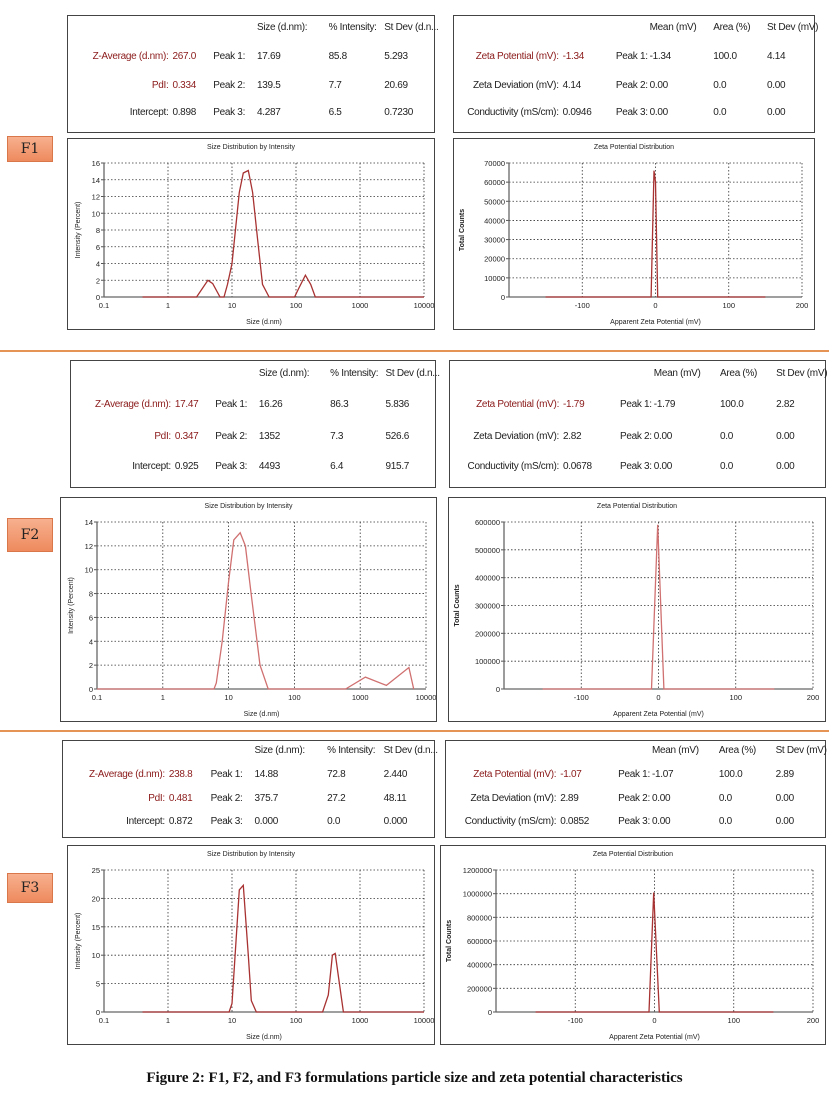 The width and height of the screenshot is (829, 1102). Describe the element at coordinates (477, 870) in the screenshot. I see `y-tick-label: 1200000` at that location.